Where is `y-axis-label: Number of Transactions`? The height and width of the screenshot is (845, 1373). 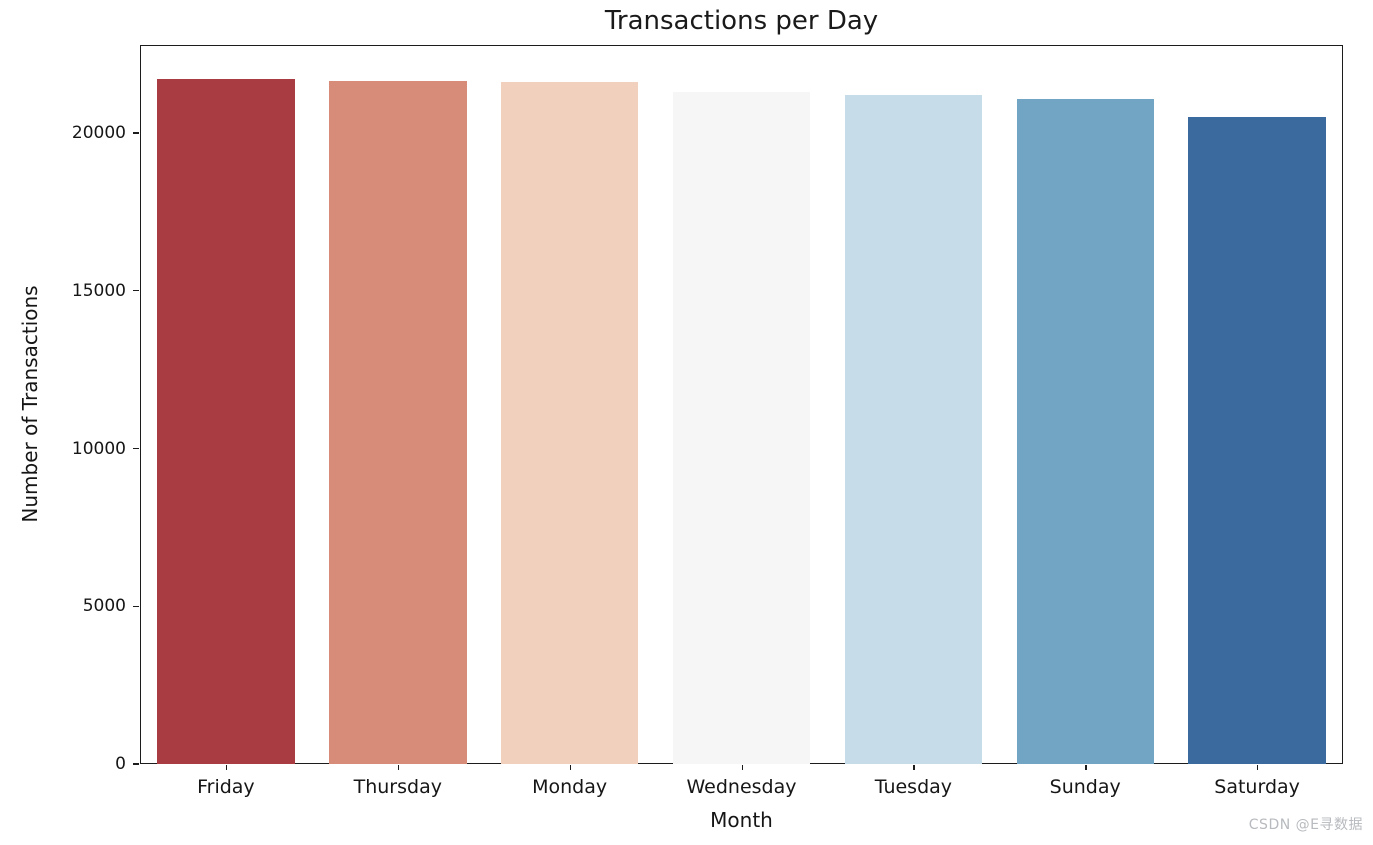 y-axis-label: Number of Transactions is located at coordinates (30, 404).